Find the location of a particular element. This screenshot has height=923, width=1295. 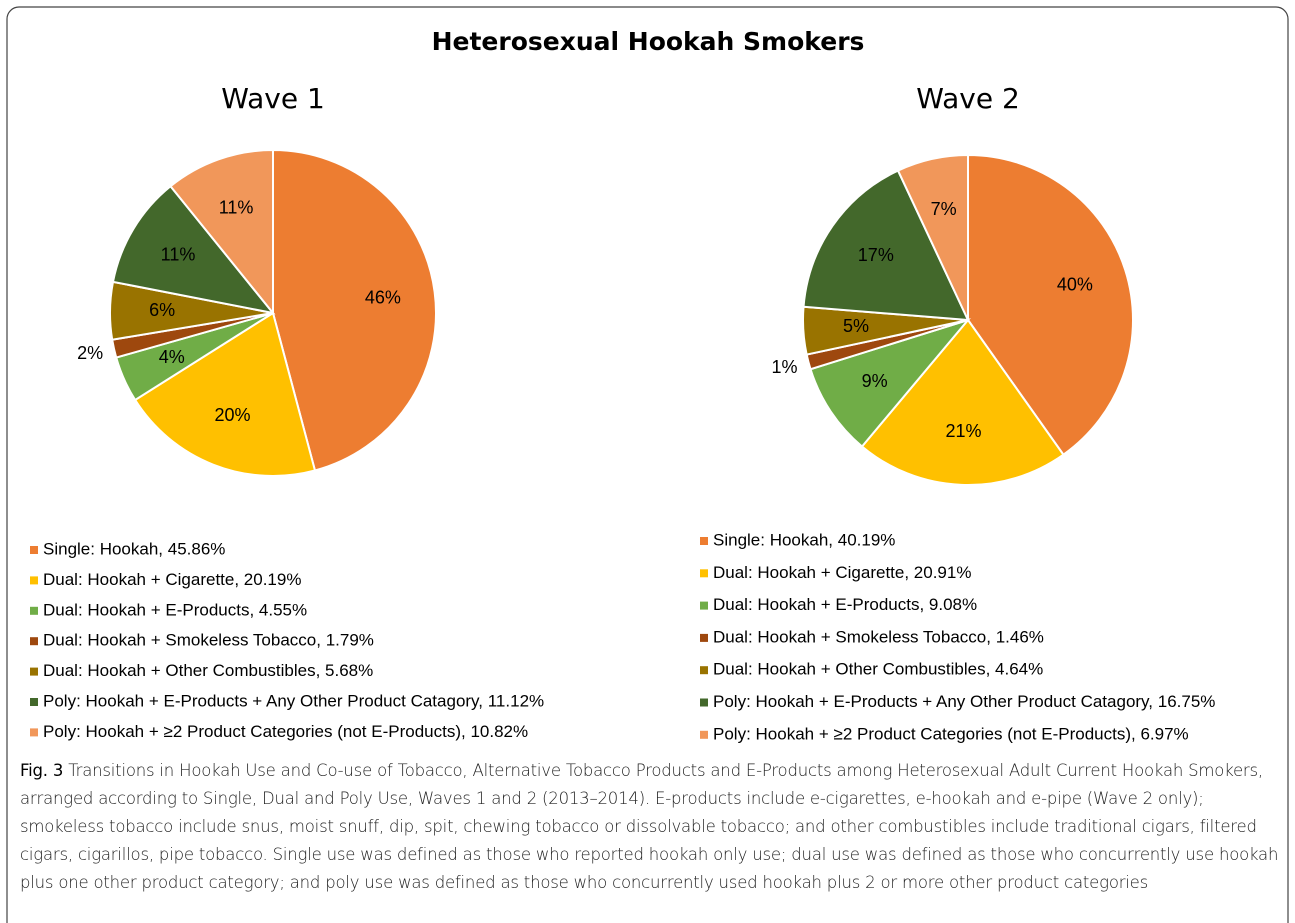

legend-label: Single: Hookah, 45.86% is located at coordinates (134, 548).